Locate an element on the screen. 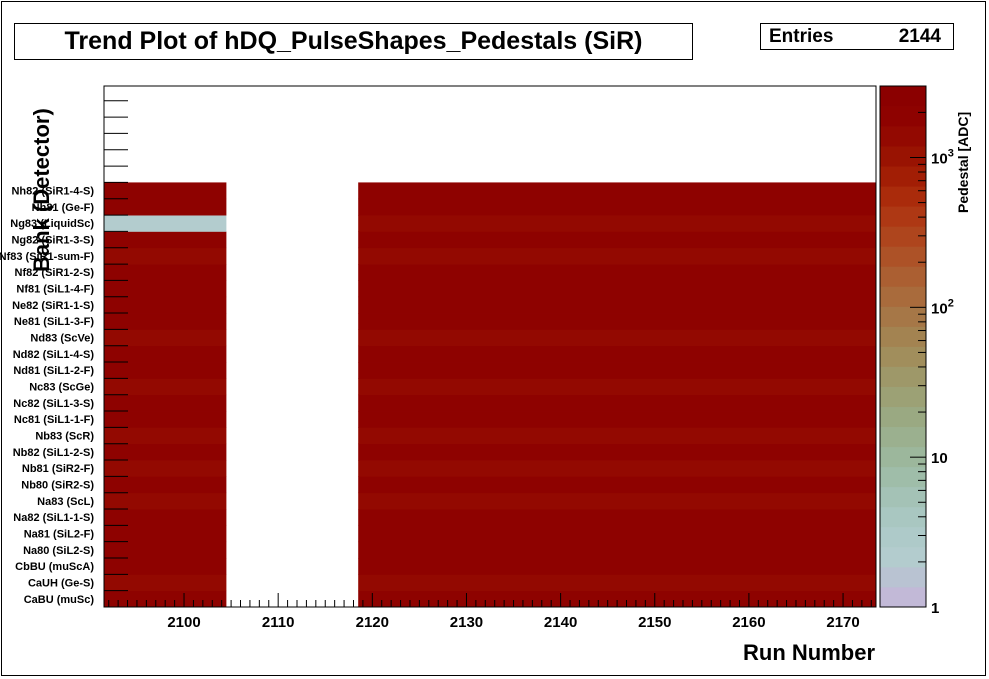 The image size is (989, 679). x-tick-label: 2160 is located at coordinates (748, 622).